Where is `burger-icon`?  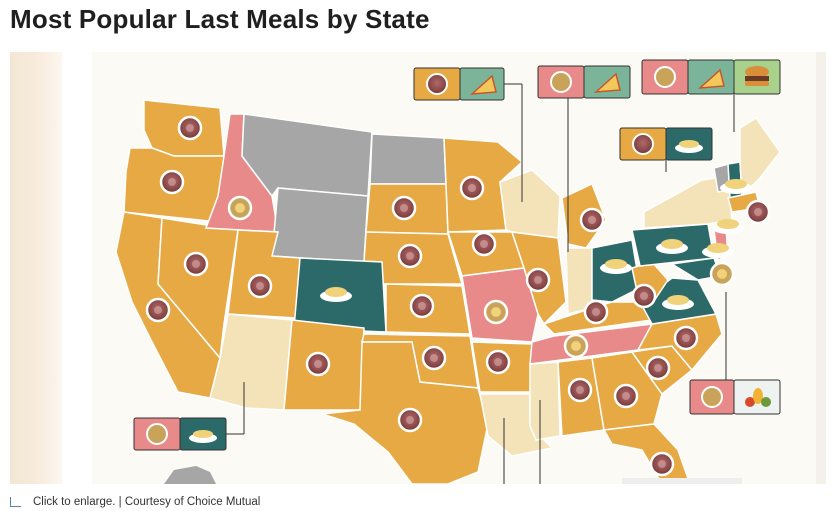
burger-icon is located at coordinates (757, 76).